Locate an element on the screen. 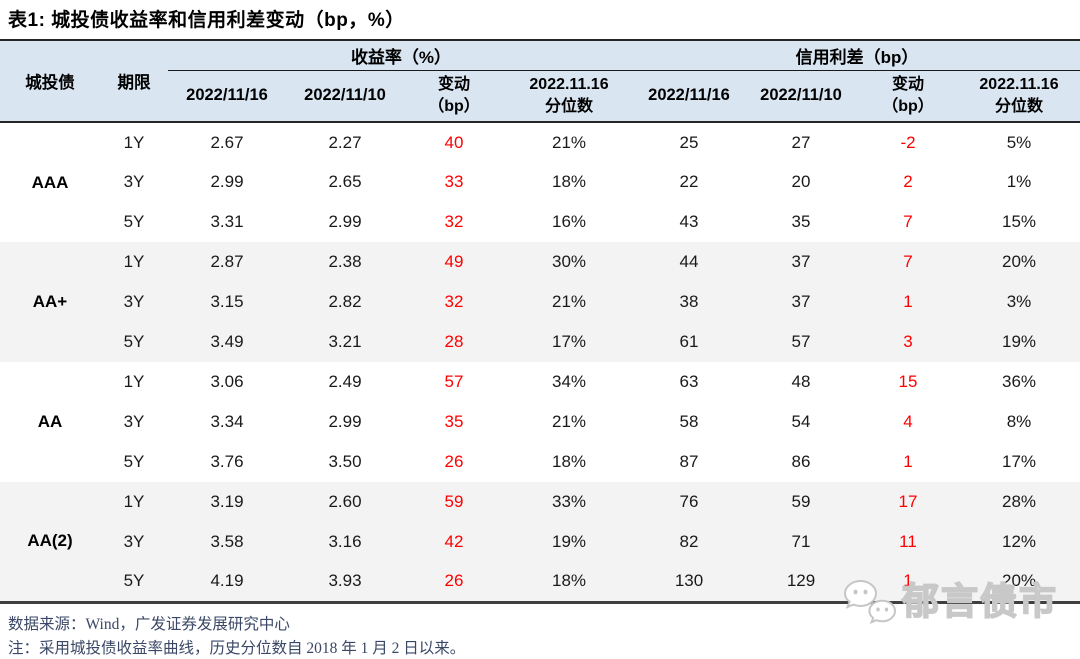 This screenshot has width=1080, height=659. yield-pct-cell: 33% is located at coordinates (569, 502).